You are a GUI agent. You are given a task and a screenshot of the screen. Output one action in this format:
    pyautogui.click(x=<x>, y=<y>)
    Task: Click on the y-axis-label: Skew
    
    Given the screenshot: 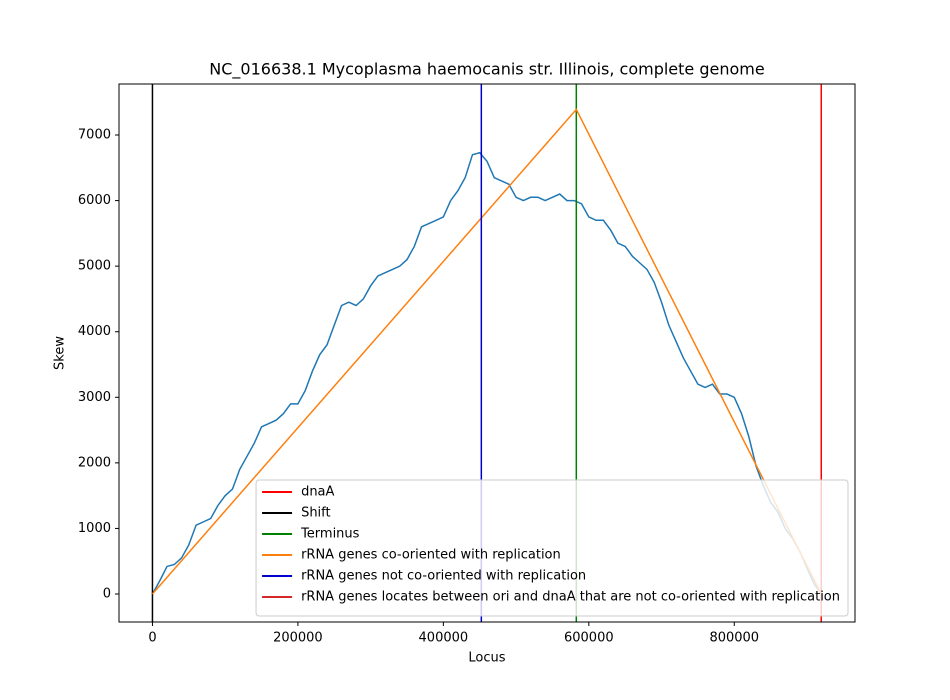 What is the action you would take?
    pyautogui.click(x=60, y=353)
    